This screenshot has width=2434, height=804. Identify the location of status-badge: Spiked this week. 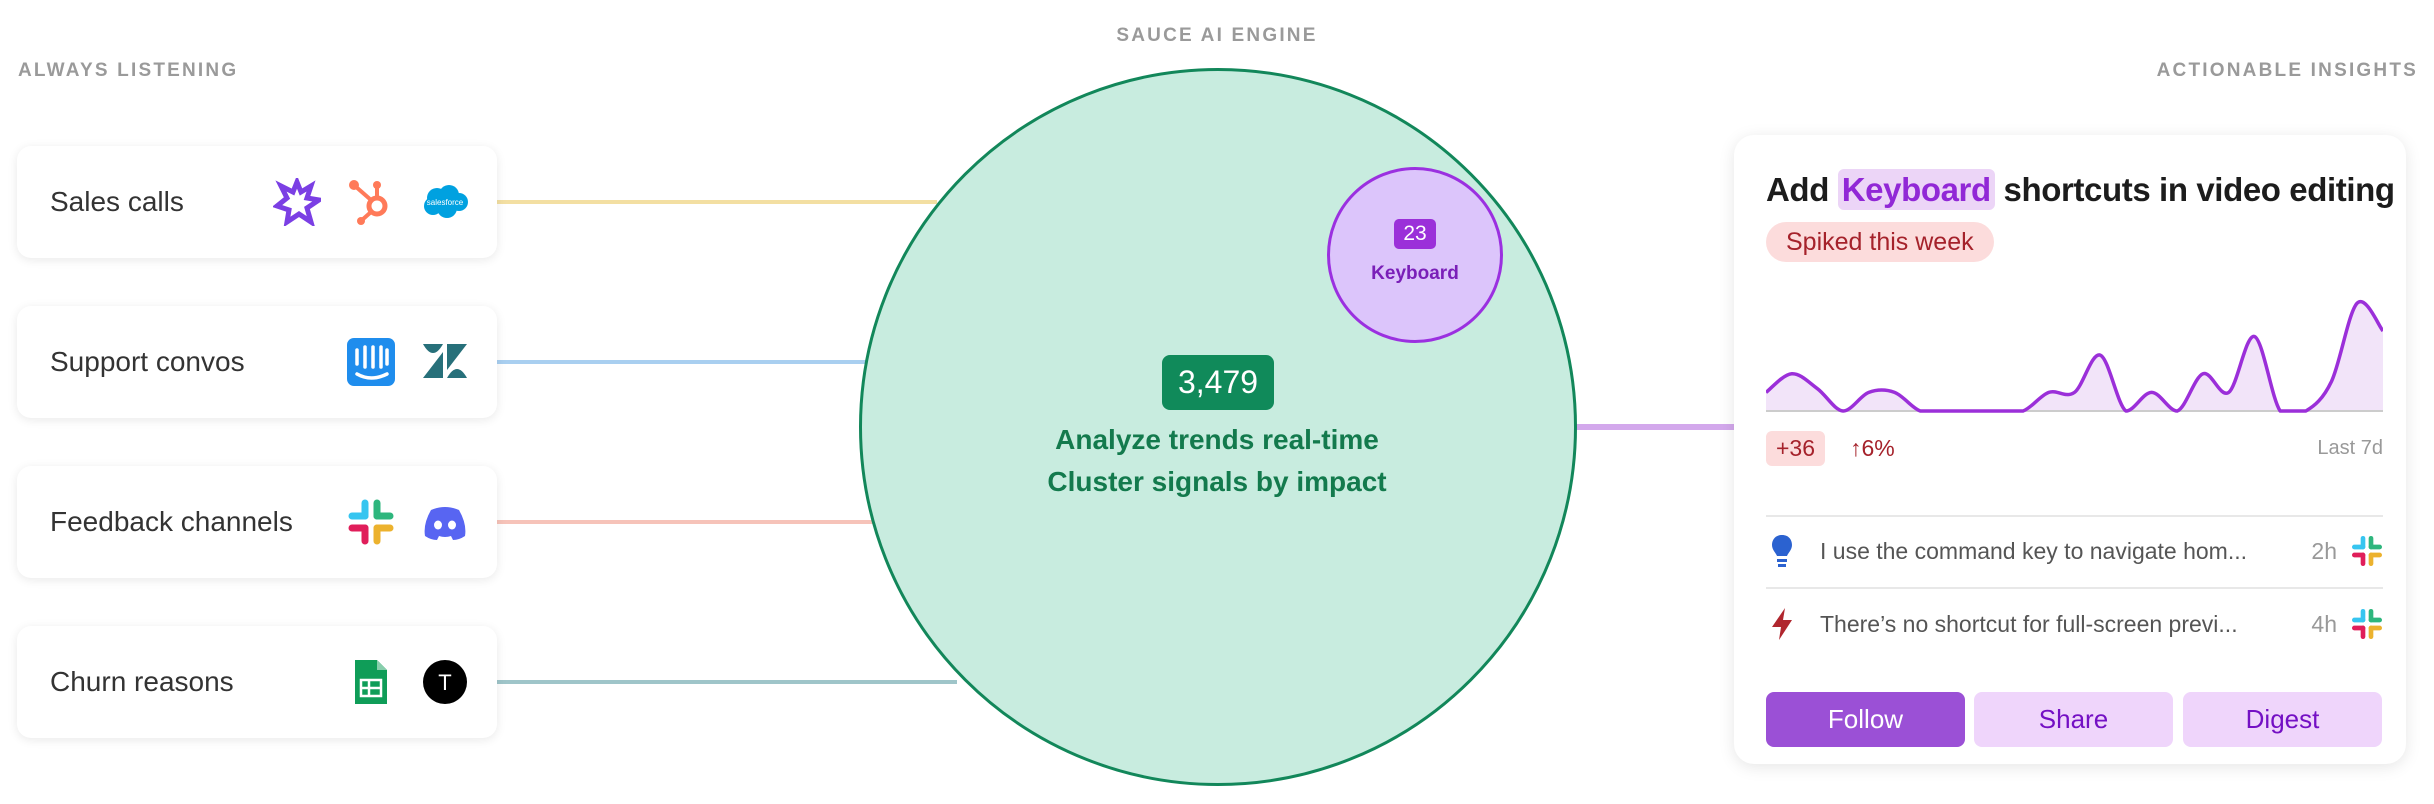
(1880, 242).